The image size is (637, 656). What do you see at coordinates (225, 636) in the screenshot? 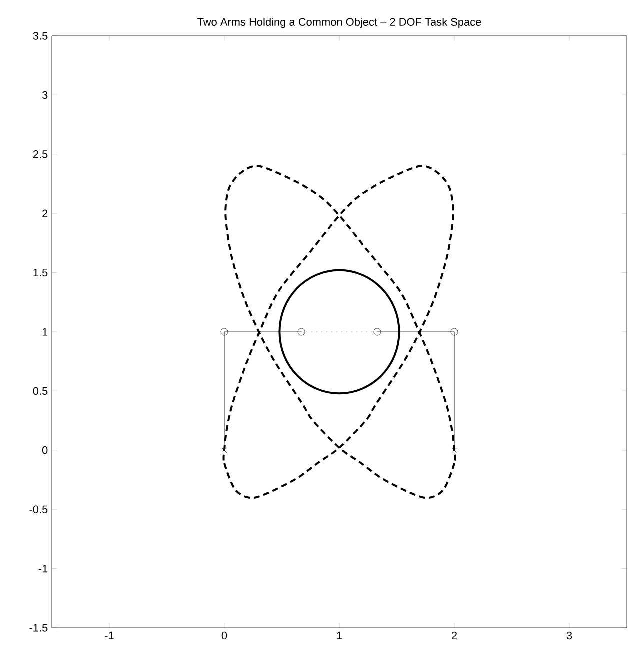
I see `x-tick-label: 0` at bounding box center [225, 636].